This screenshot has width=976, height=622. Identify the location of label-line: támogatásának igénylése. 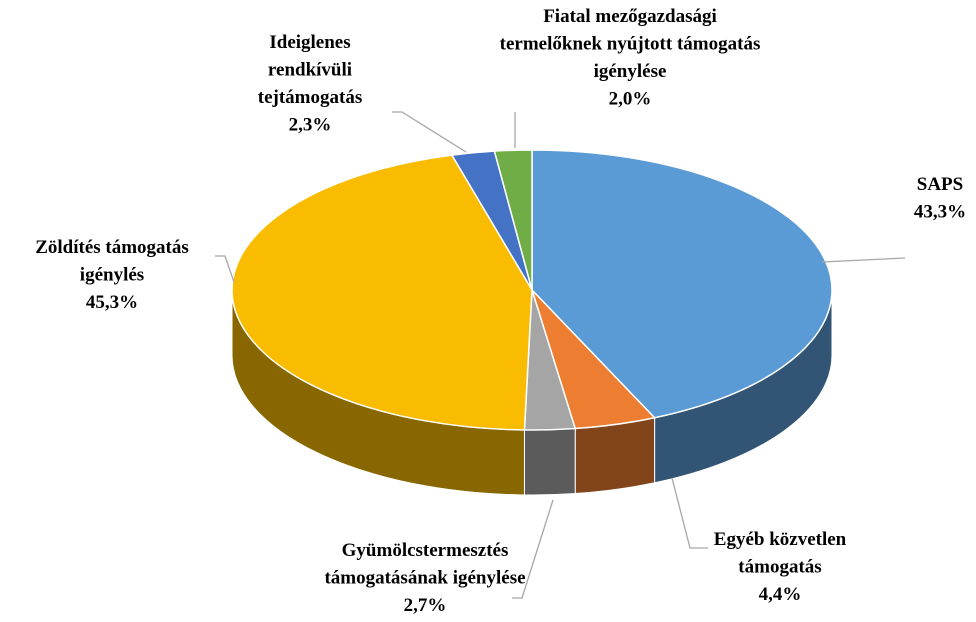
(424, 578).